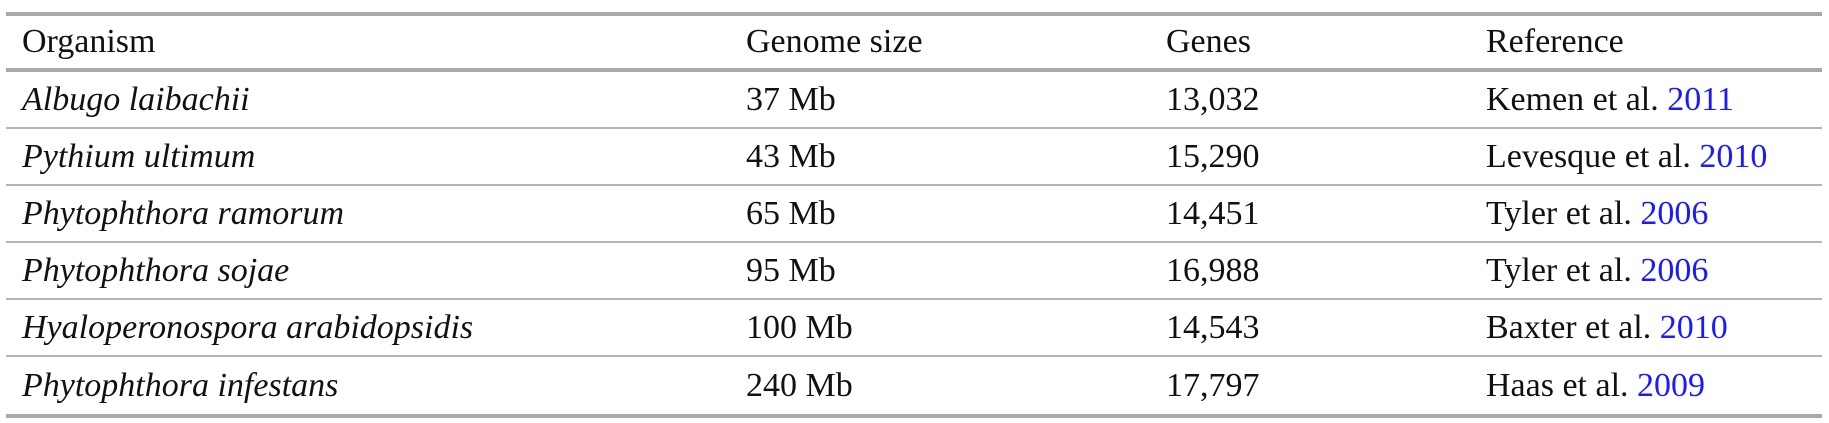 Image resolution: width=1829 pixels, height=423 pixels. I want to click on header-genes: Genes, so click(1208, 41).